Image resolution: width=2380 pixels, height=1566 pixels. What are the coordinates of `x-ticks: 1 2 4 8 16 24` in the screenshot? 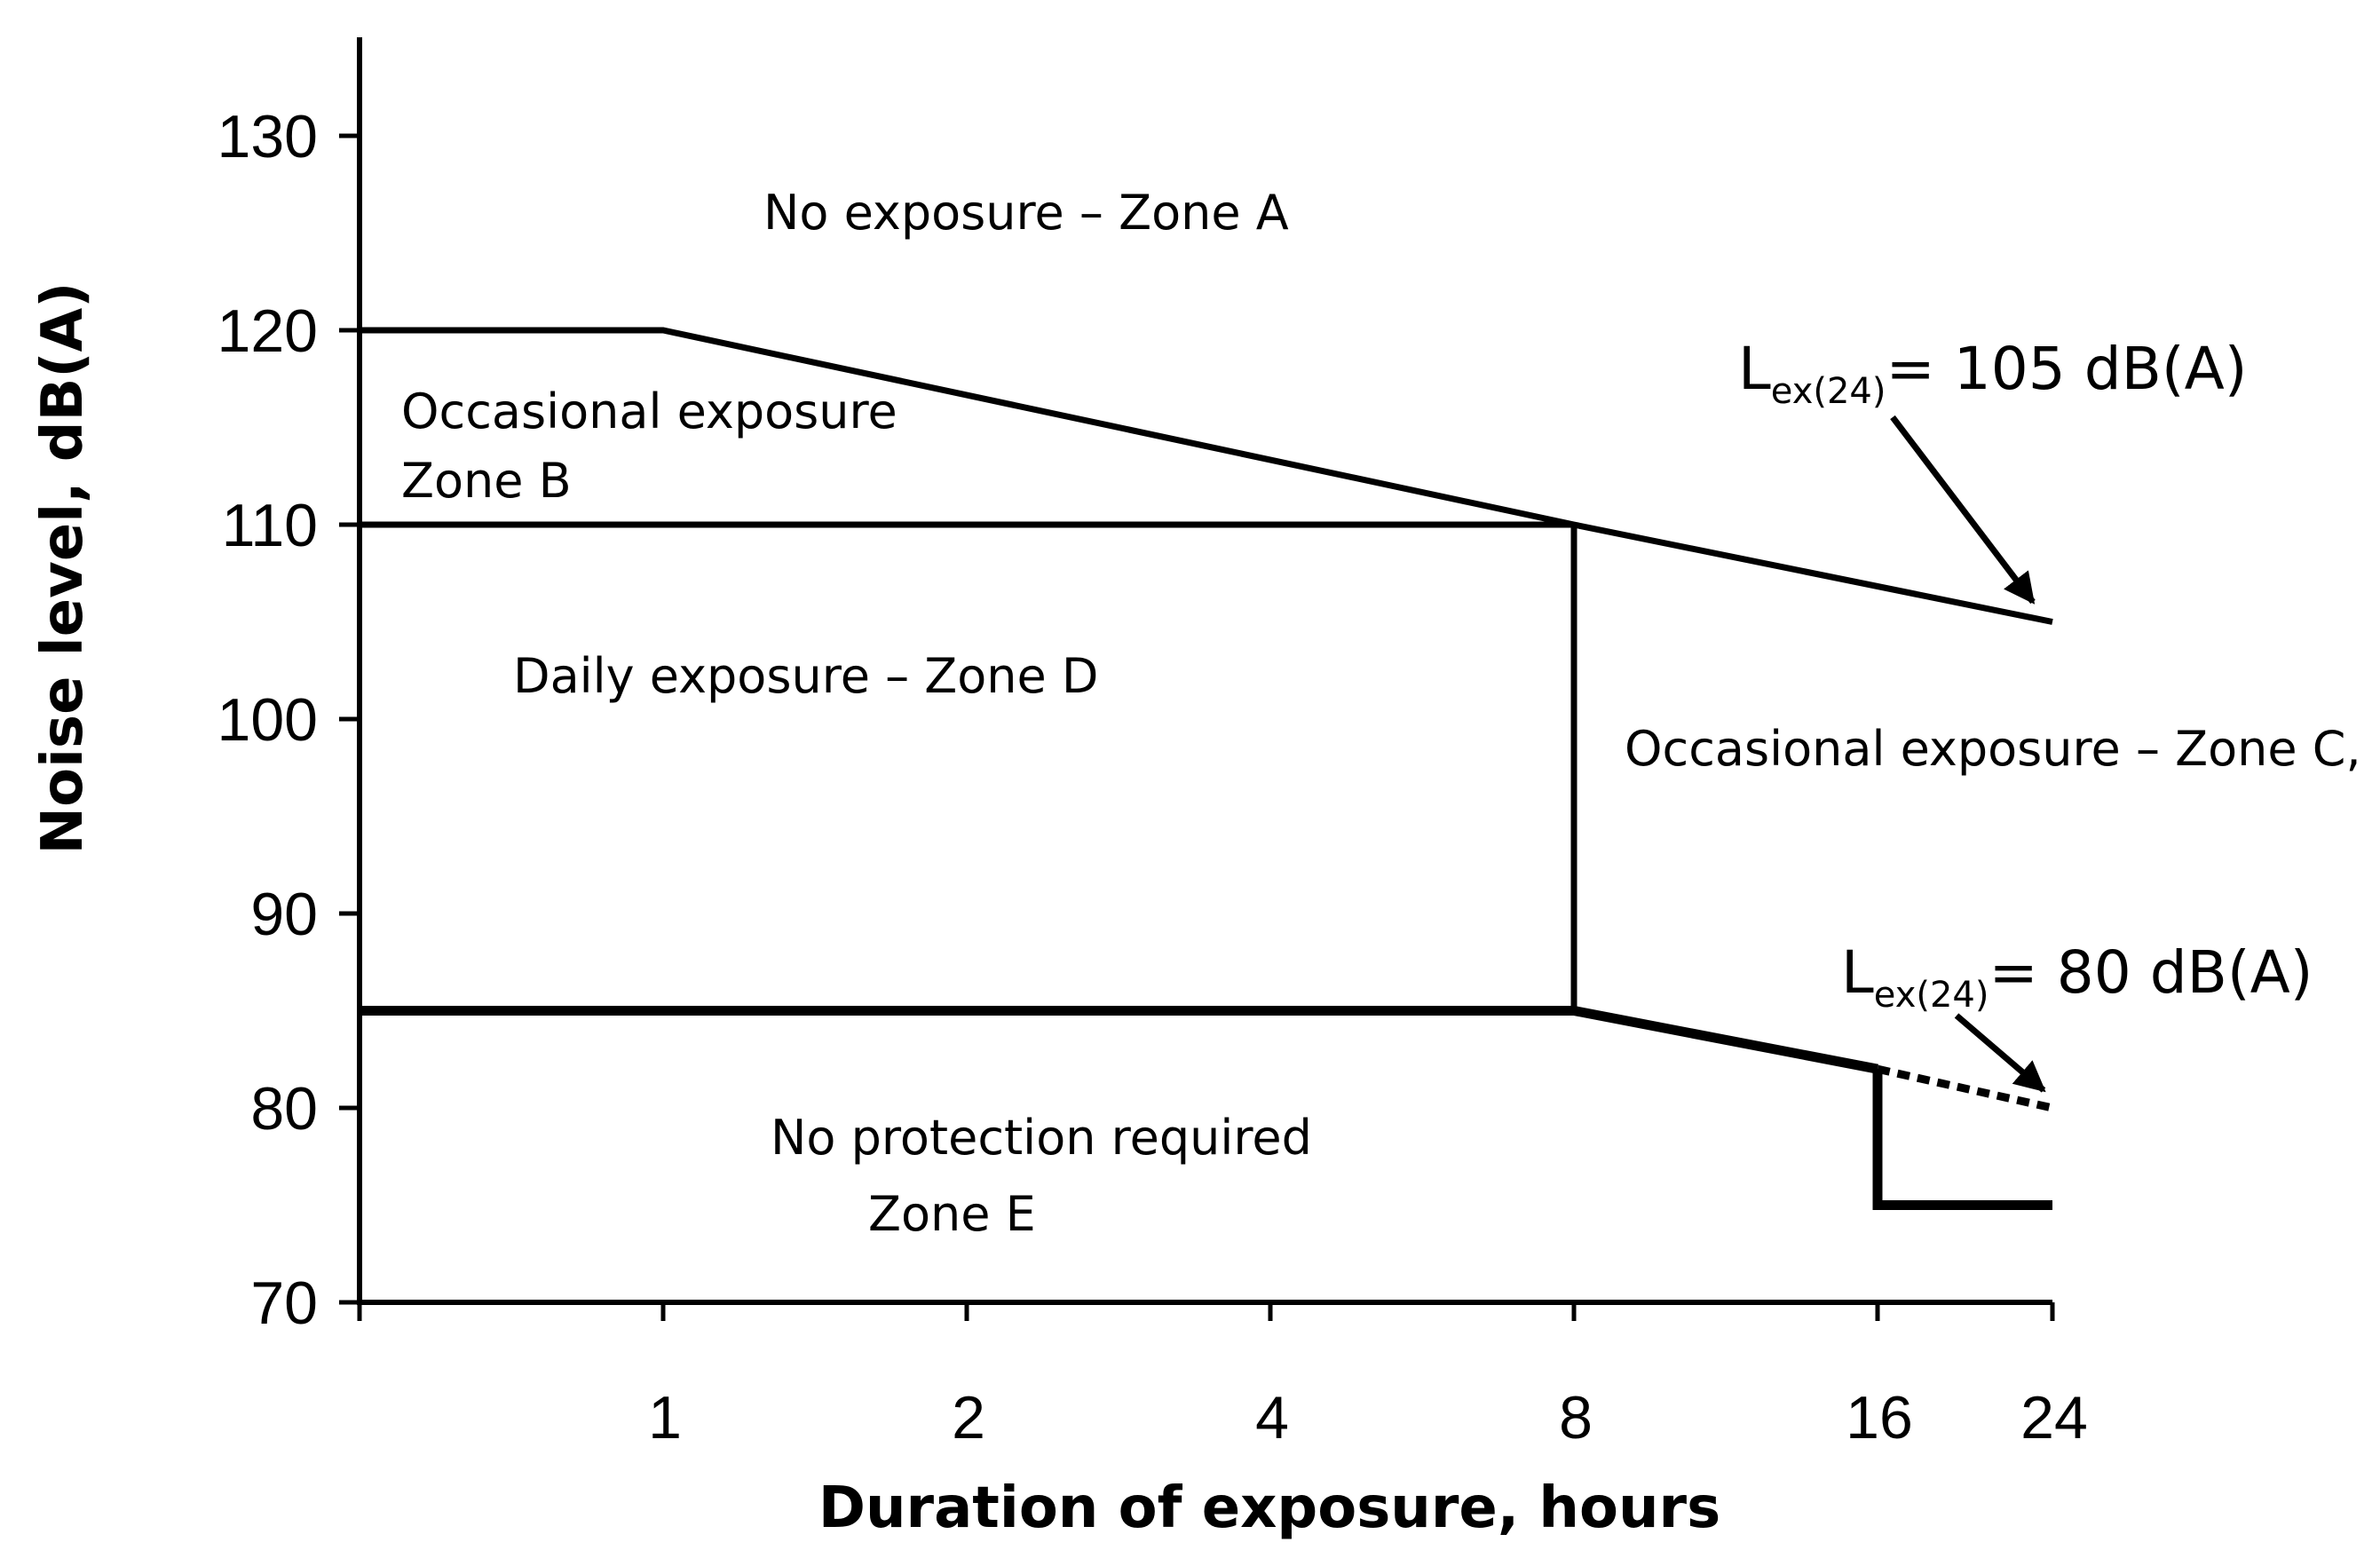 It's located at (1222, 1376).